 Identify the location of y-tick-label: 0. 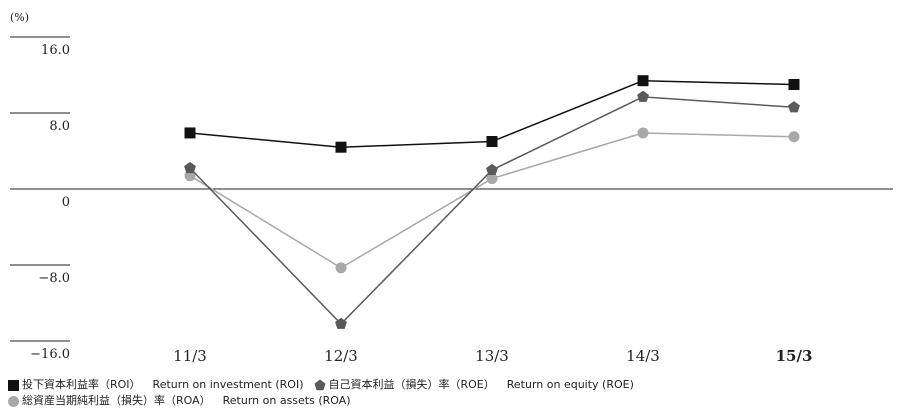
(66, 202).